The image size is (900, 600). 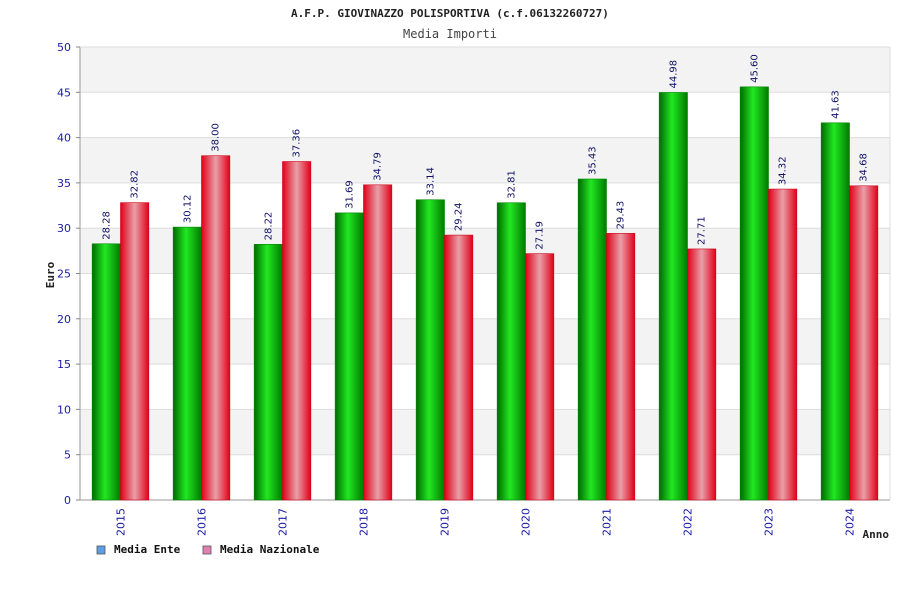 What do you see at coordinates (268, 372) in the screenshot?
I see `bar-media-ente-2017` at bounding box center [268, 372].